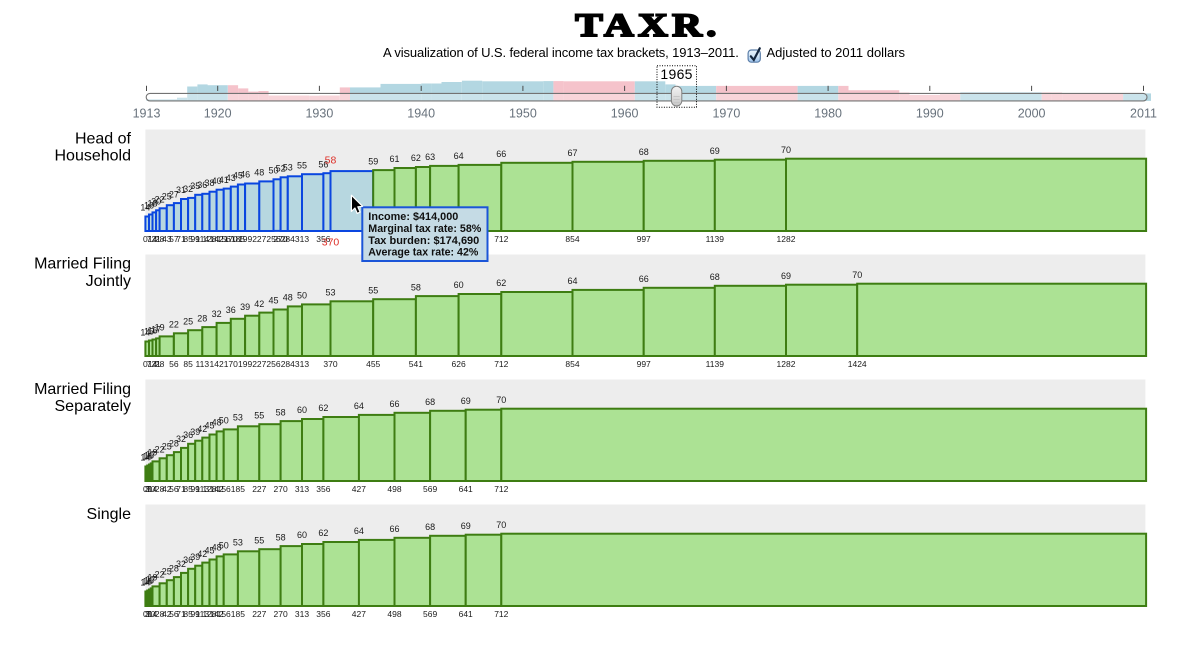  Describe the element at coordinates (523, 114) in the screenshot. I see `svg-text: 1950` at that location.